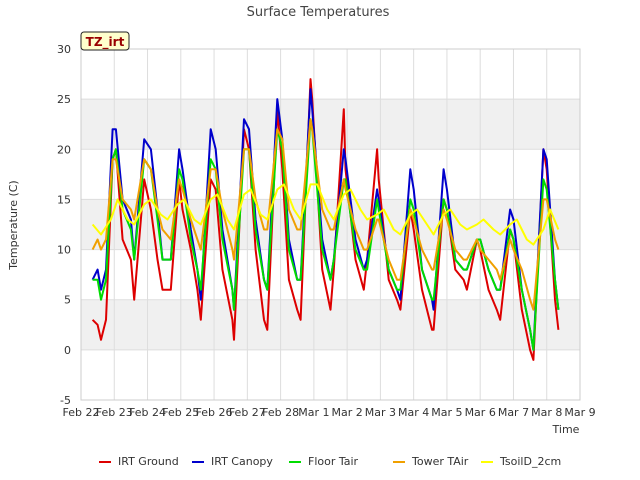 Image resolution: width=640 pixels, height=480 pixels. Describe the element at coordinates (65, 400) in the screenshot. I see `y-tick-label: -5` at that location.